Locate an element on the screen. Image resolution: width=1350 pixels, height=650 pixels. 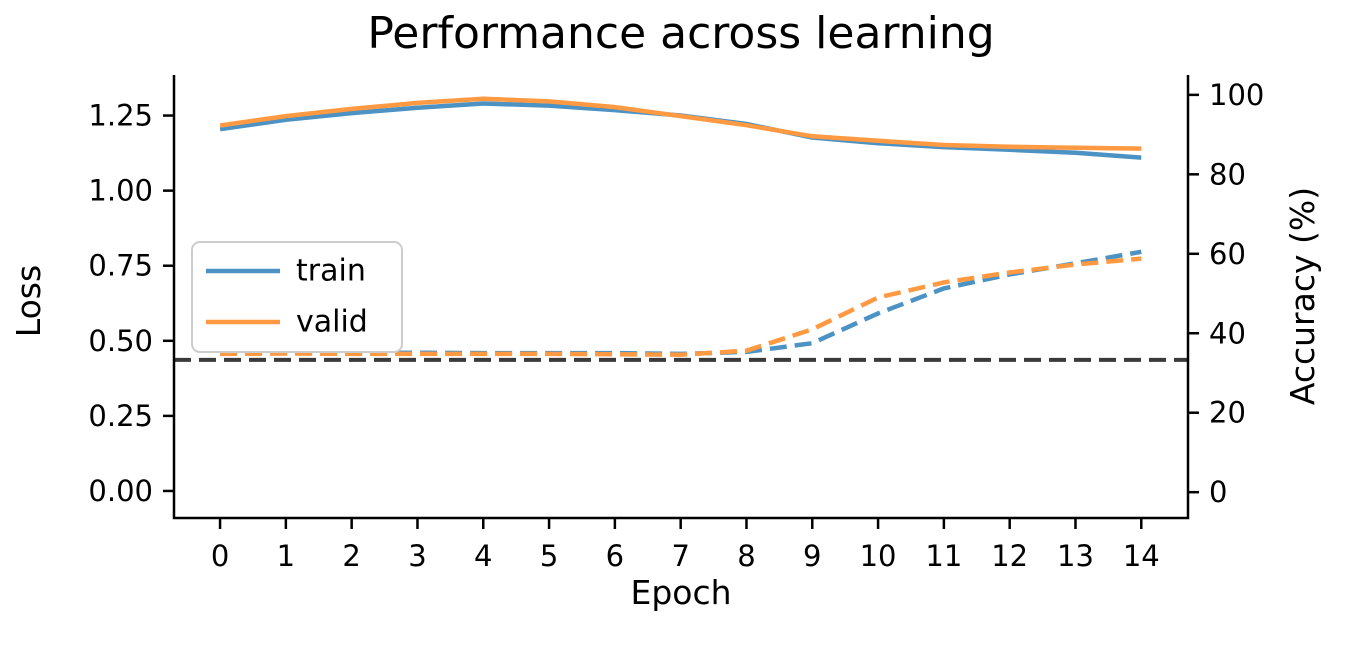
right-y-tick-label: 60 is located at coordinates (1227, 254).